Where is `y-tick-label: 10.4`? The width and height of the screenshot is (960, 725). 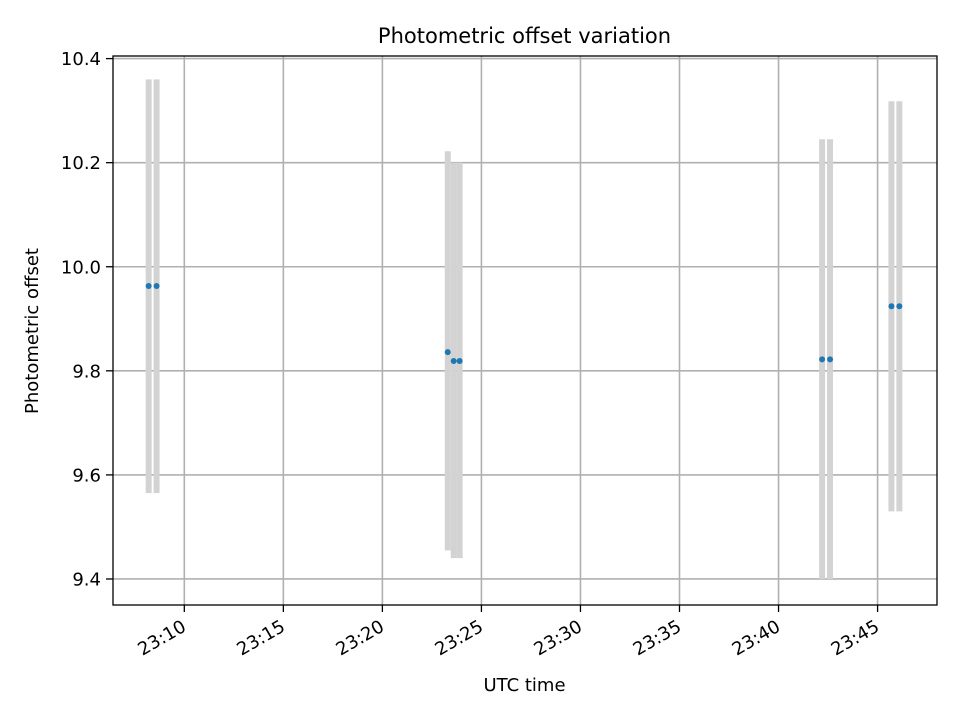
y-tick-label: 10.4 is located at coordinates (81, 59).